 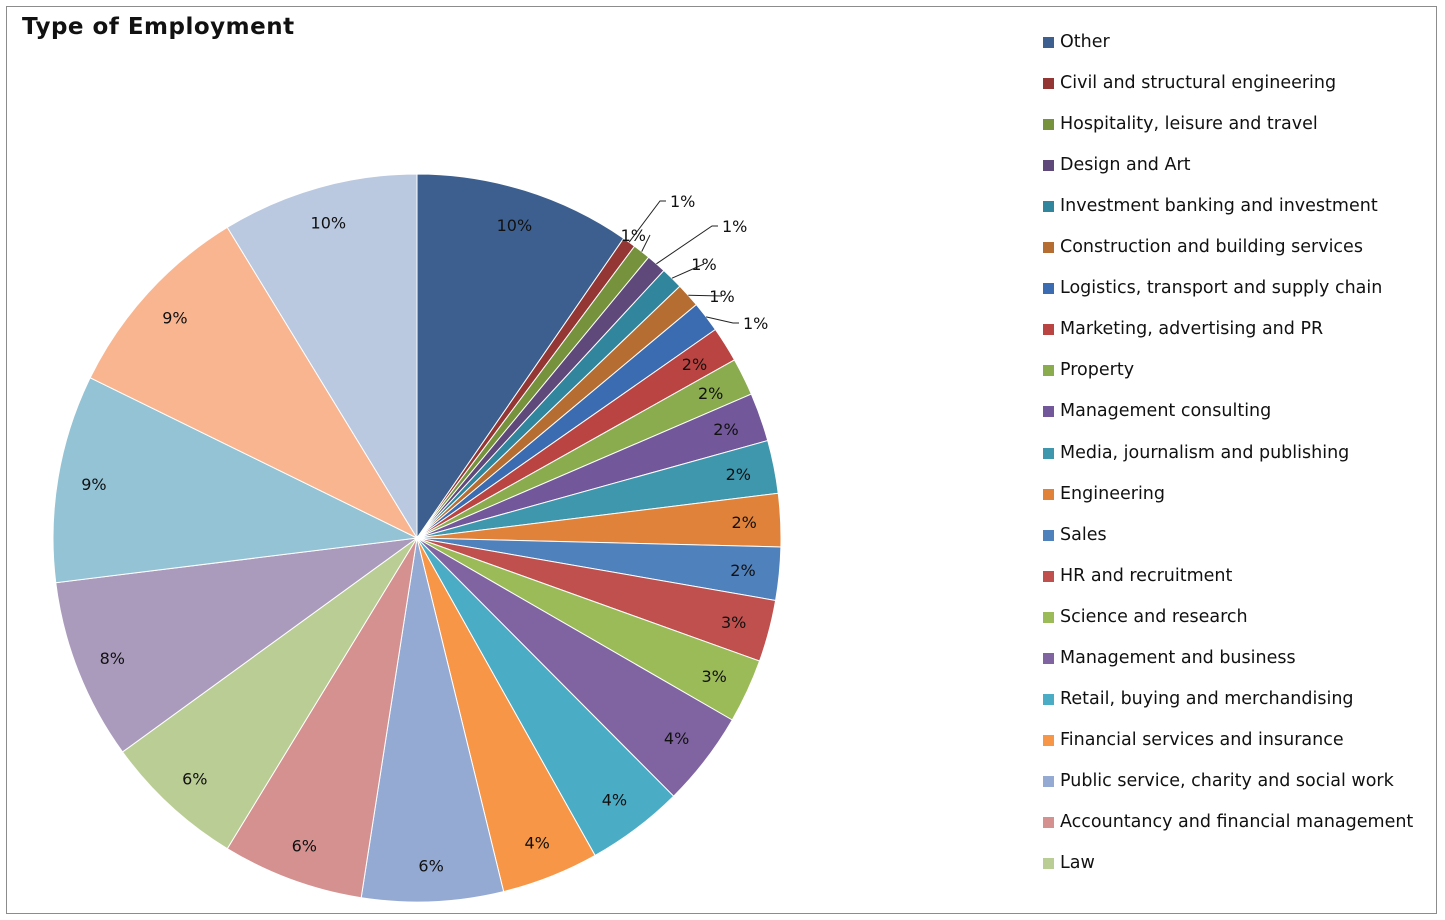 I want to click on legend-label: Civil and structural engineering, so click(x=1198, y=83).